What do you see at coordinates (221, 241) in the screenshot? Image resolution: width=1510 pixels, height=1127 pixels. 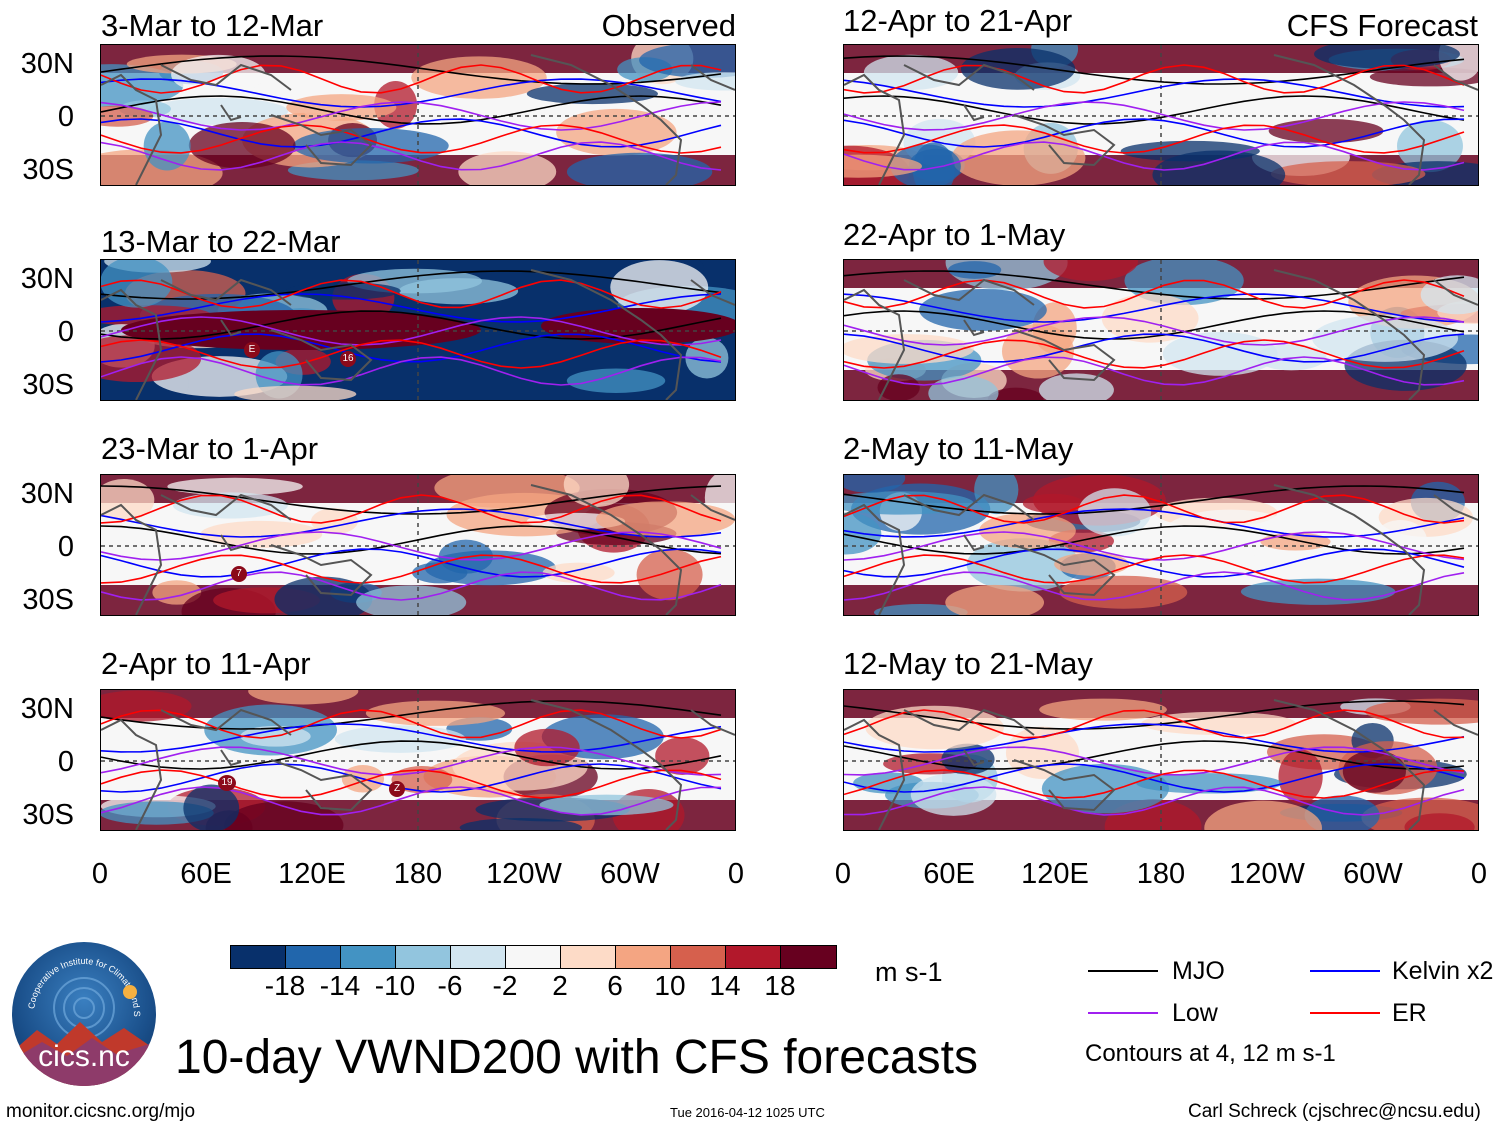 I see `panel-title: 13-Mar to 22-Mar` at bounding box center [221, 241].